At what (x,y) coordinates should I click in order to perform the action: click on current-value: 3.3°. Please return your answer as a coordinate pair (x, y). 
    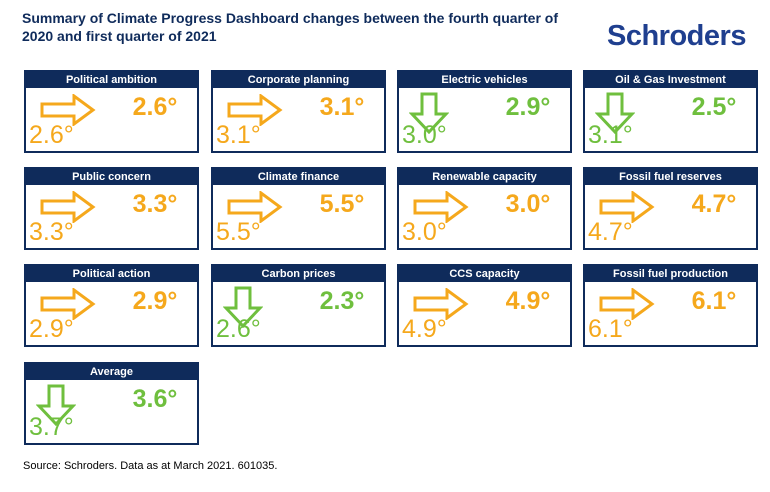
    Looking at the image, I should click on (155, 204).